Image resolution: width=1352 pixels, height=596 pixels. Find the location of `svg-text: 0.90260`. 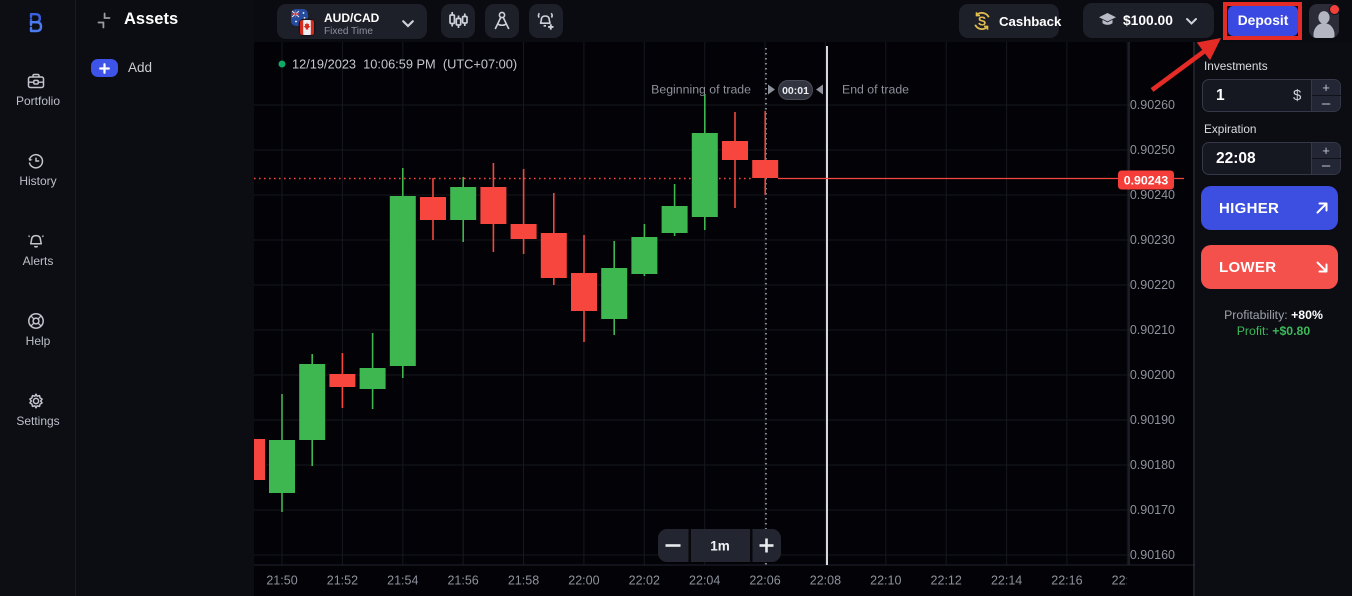

svg-text: 0.90260 is located at coordinates (1152, 105).